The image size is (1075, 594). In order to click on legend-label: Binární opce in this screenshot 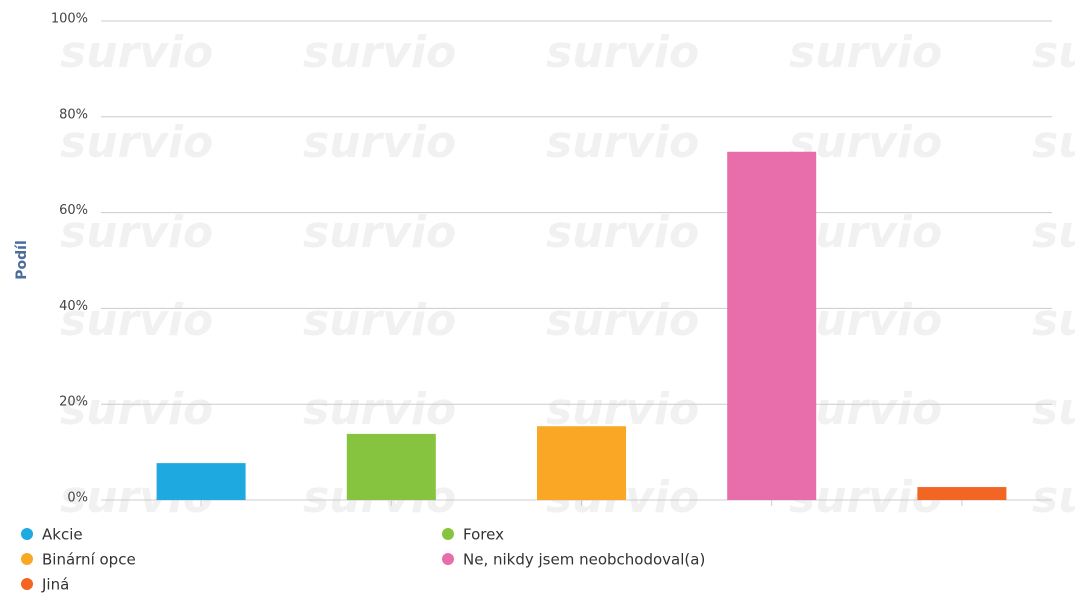, I will do `click(89, 560)`.